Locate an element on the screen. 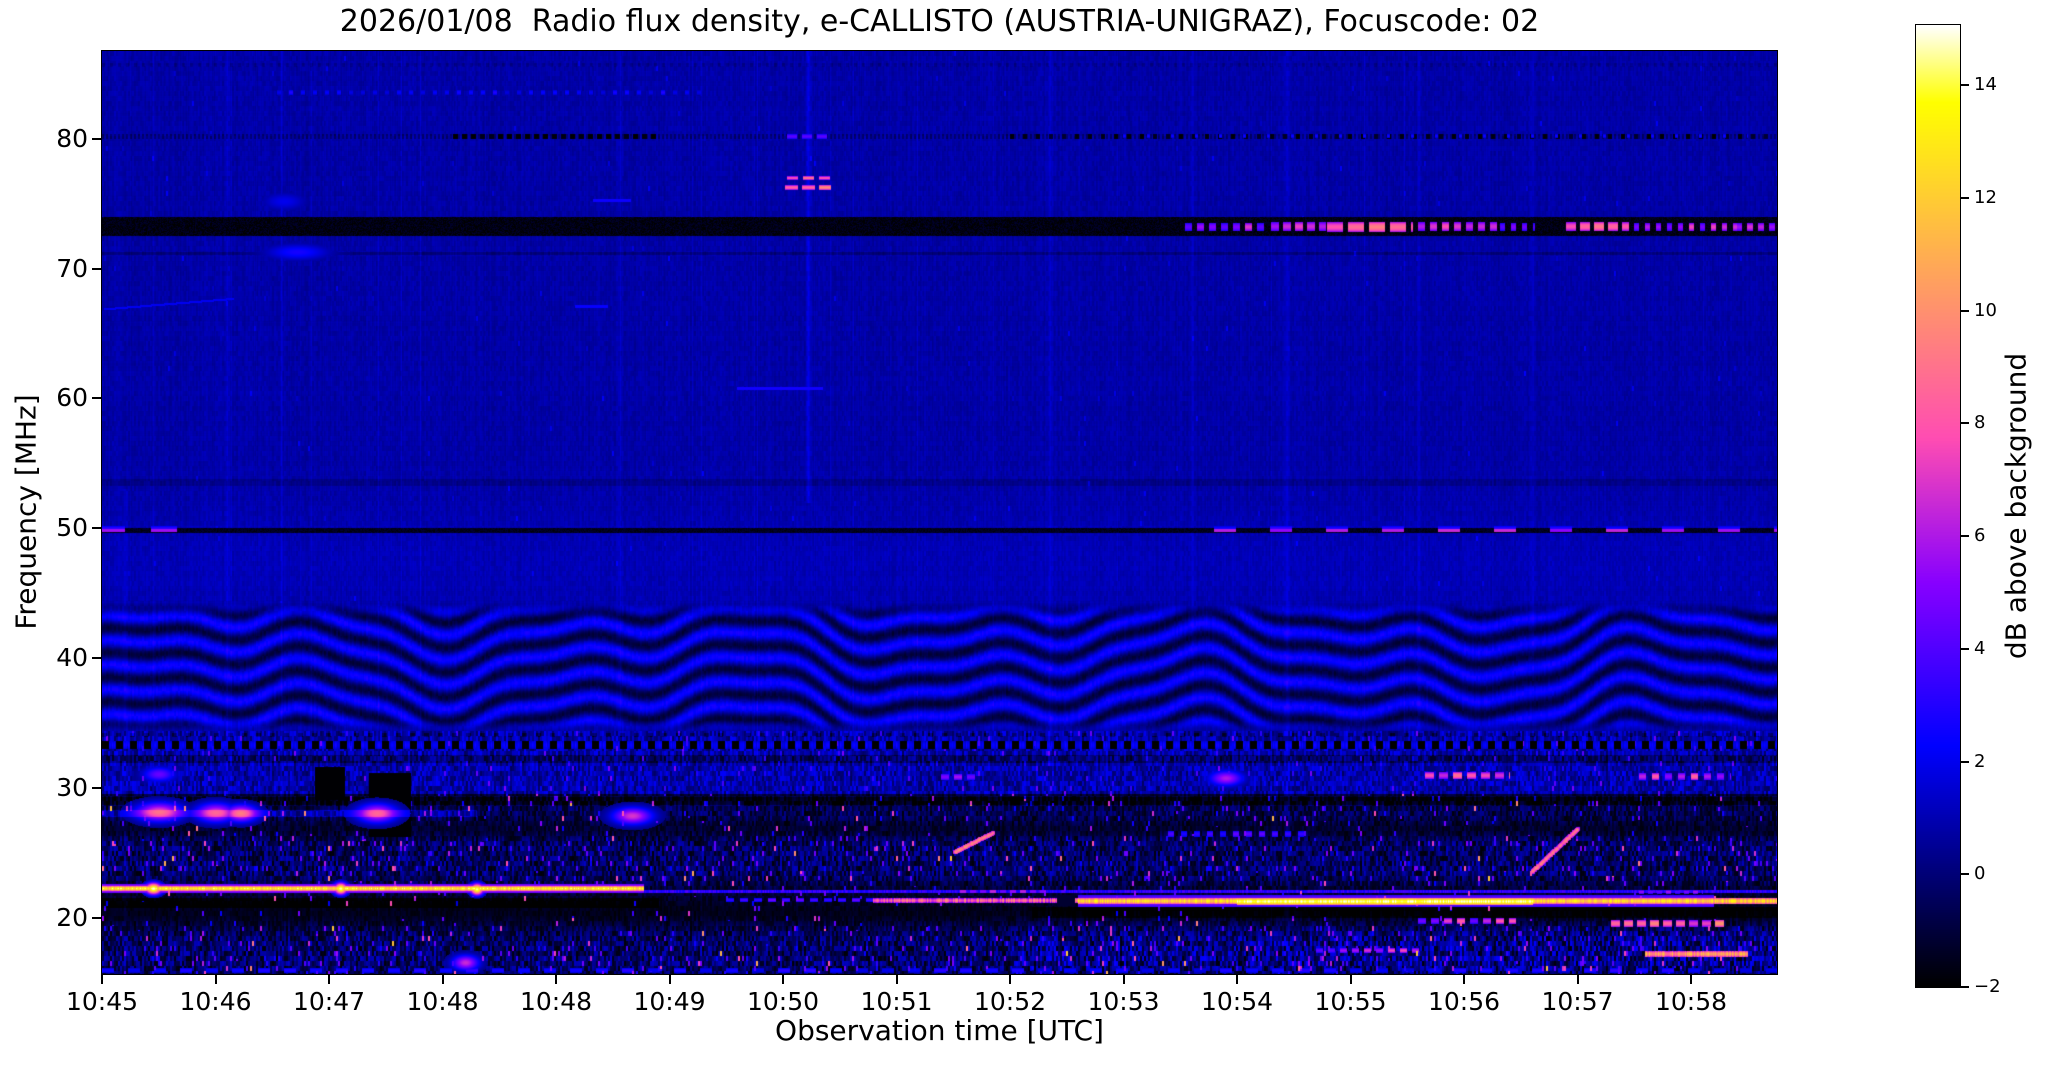 The image size is (2047, 1067). x-tick-label: 10:50 is located at coordinates (783, 1001).